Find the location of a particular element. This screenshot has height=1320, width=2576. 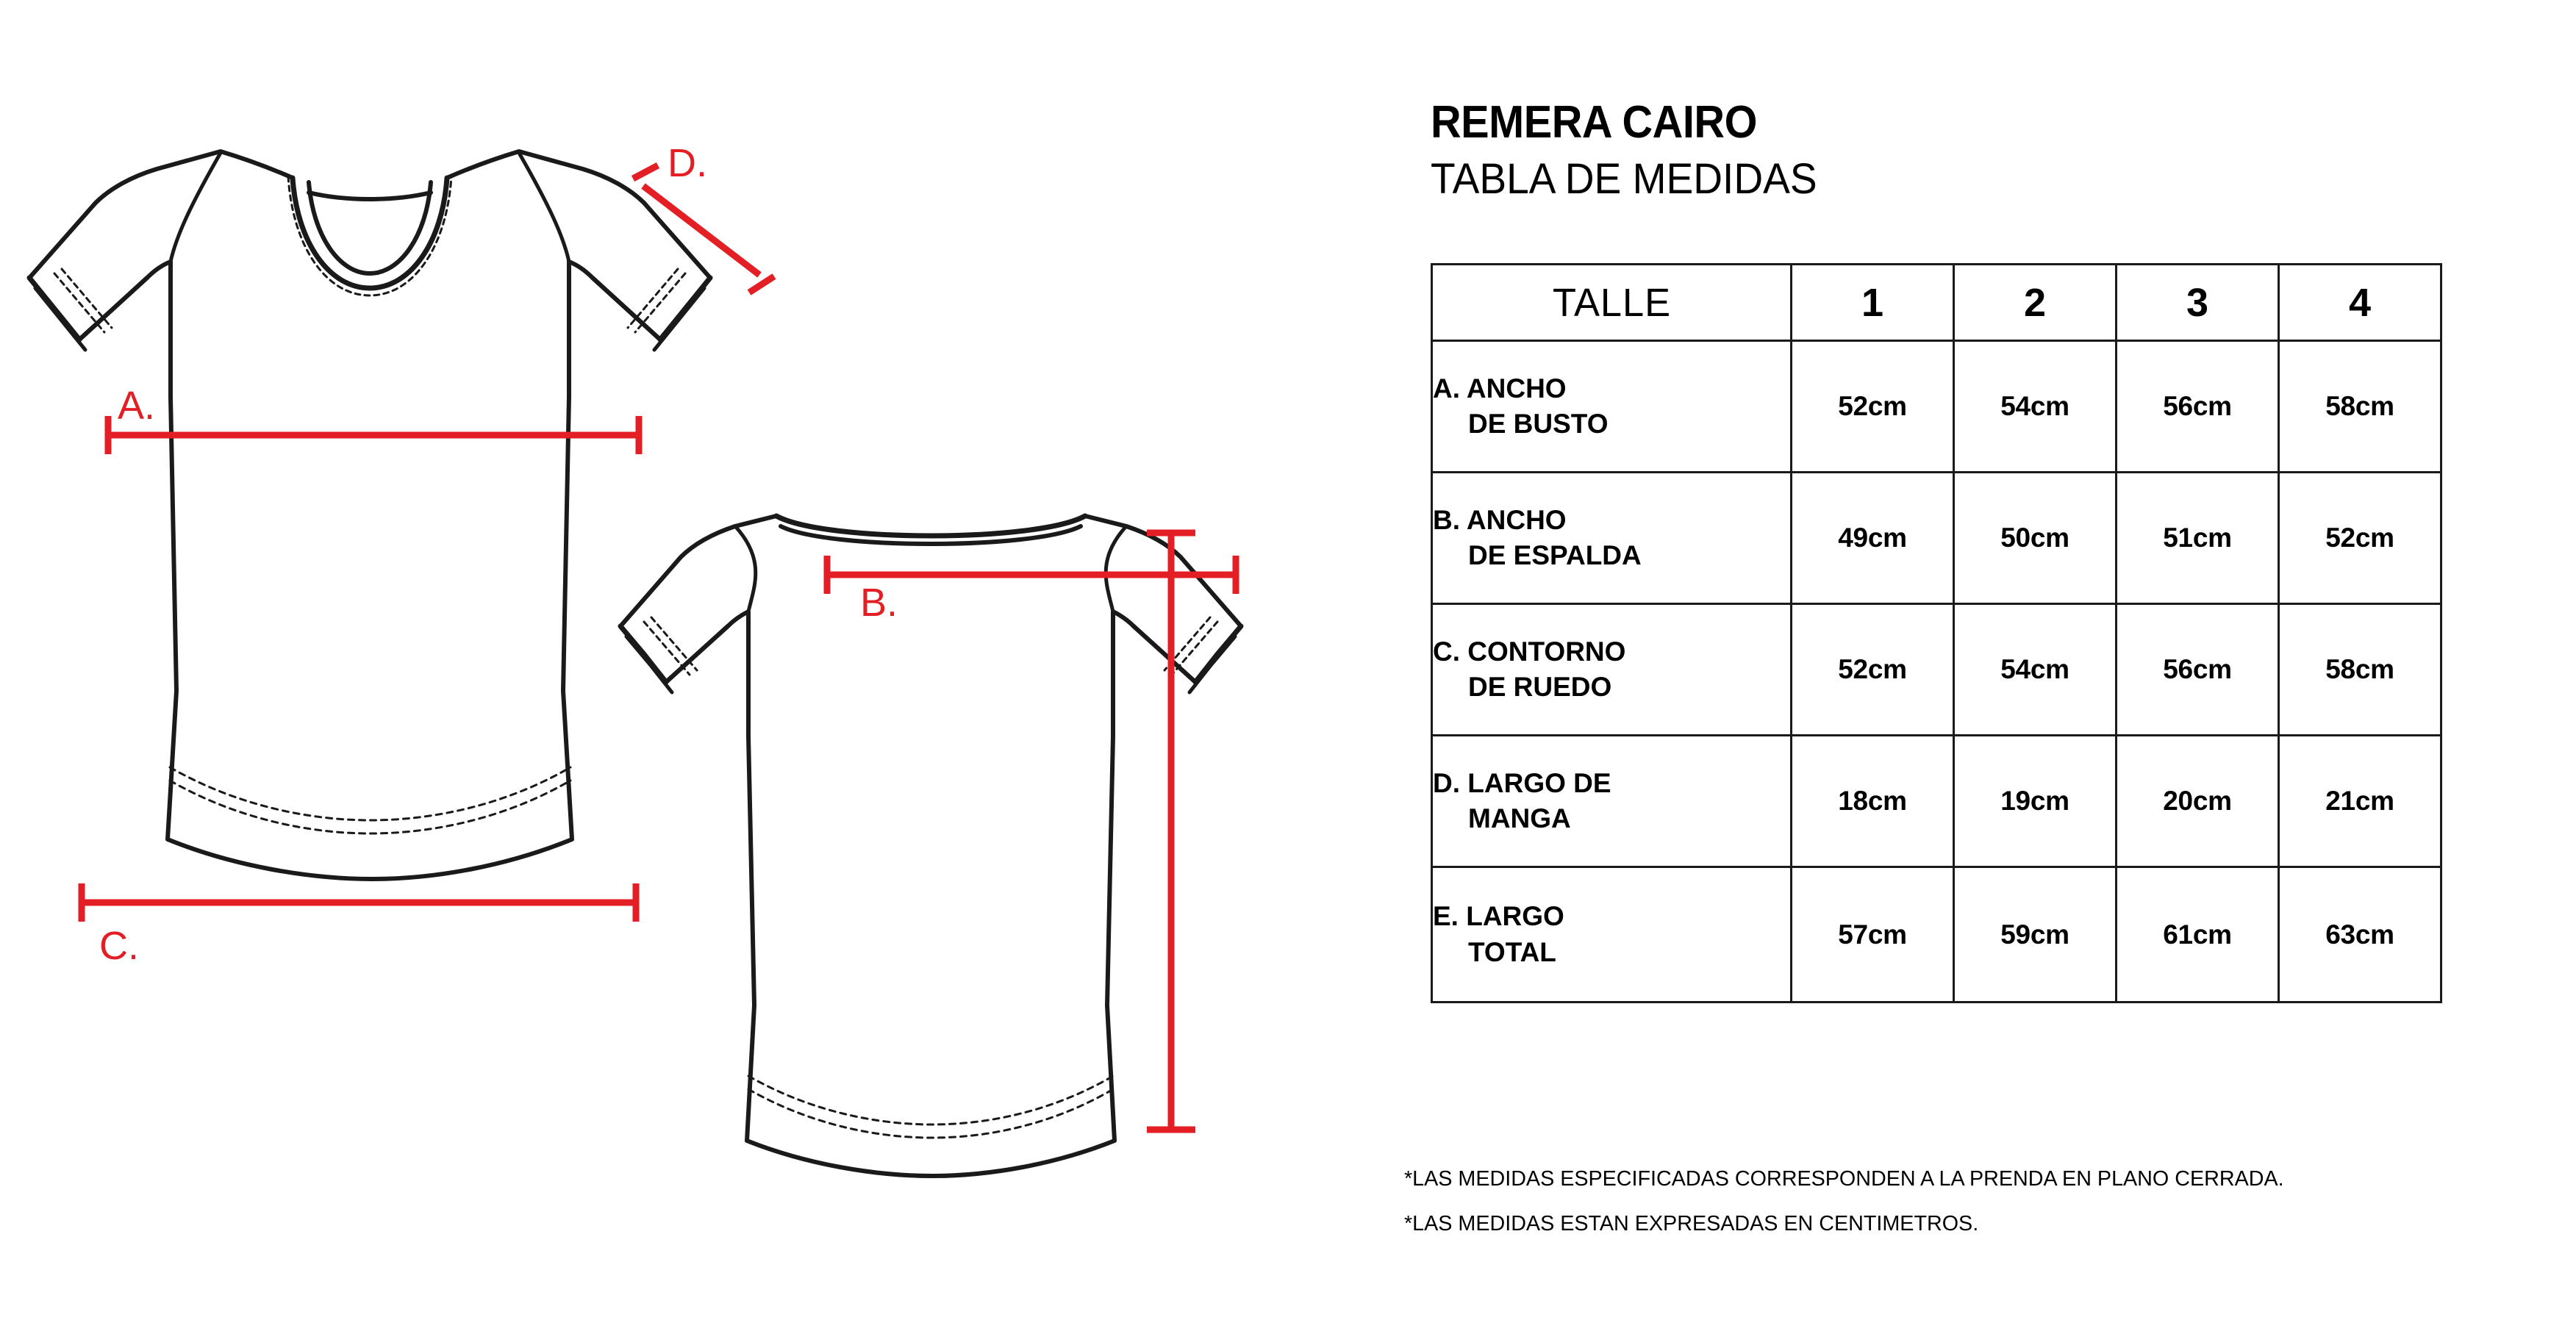

cell-d-1: 18cm is located at coordinates (1873, 801).